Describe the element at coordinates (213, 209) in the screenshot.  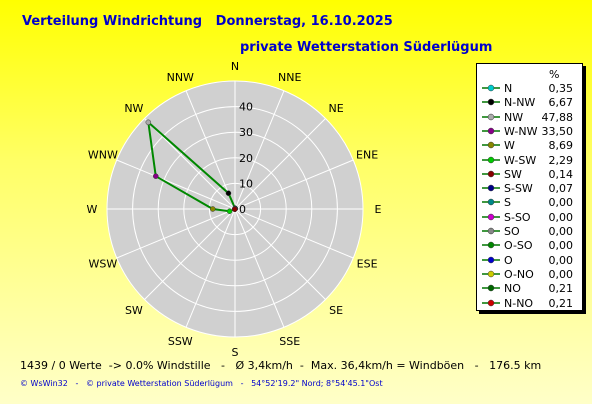
I see `data-point-w` at that location.